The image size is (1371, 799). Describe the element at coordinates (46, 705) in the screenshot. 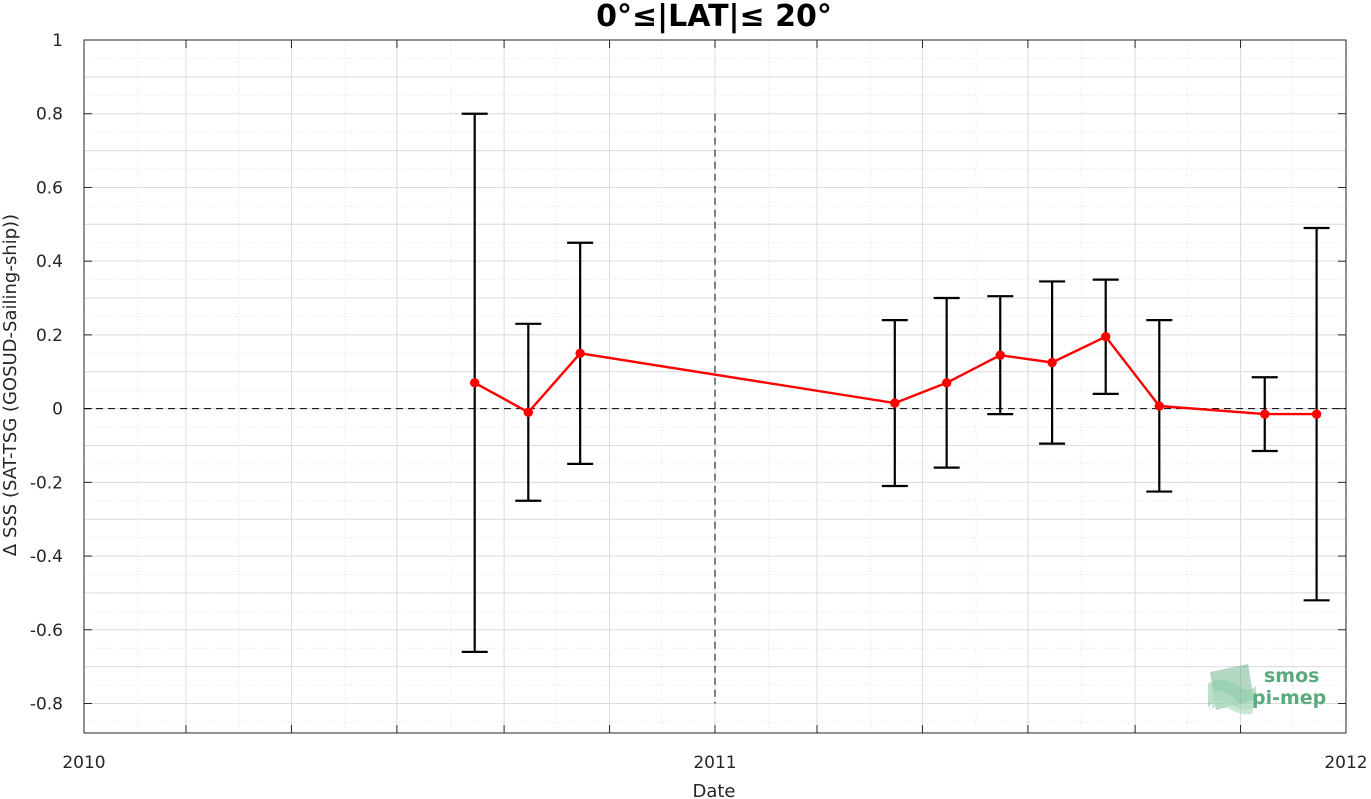

I see `y-tick-label: -0.8` at that location.